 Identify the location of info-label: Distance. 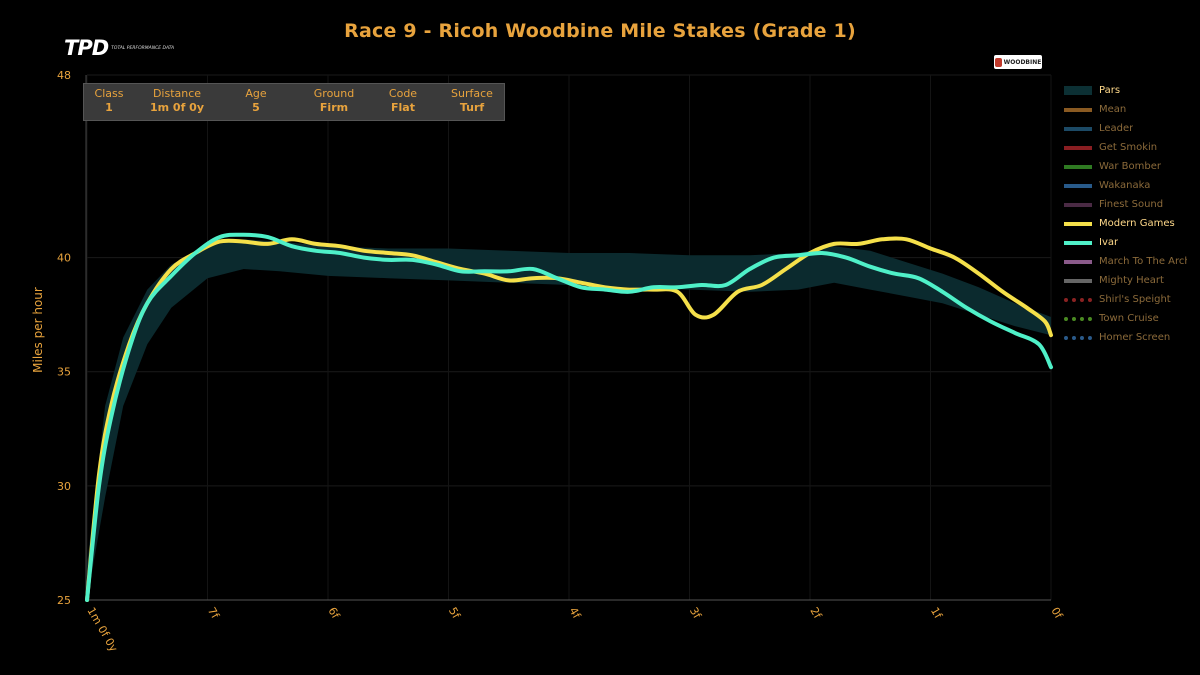
(177, 93).